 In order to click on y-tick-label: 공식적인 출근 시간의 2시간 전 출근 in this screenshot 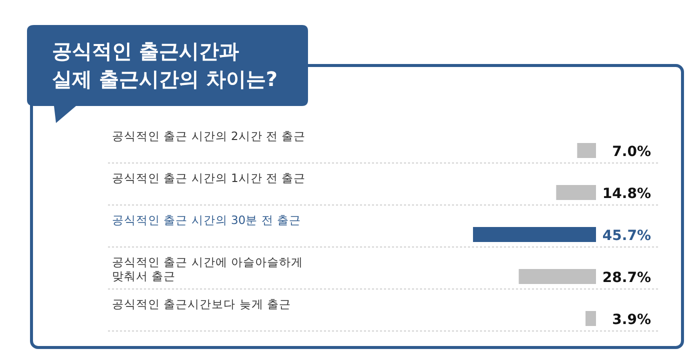, I will do `click(209, 136)`.